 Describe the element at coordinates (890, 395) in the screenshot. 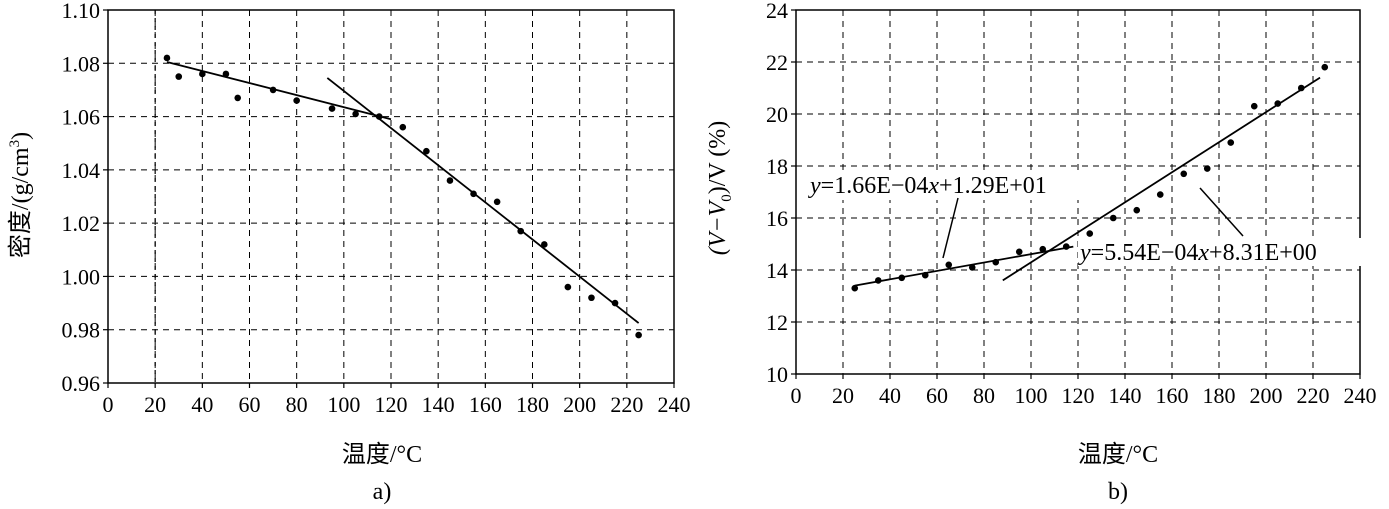

I see `chart-b-x-tick-label: 40` at that location.